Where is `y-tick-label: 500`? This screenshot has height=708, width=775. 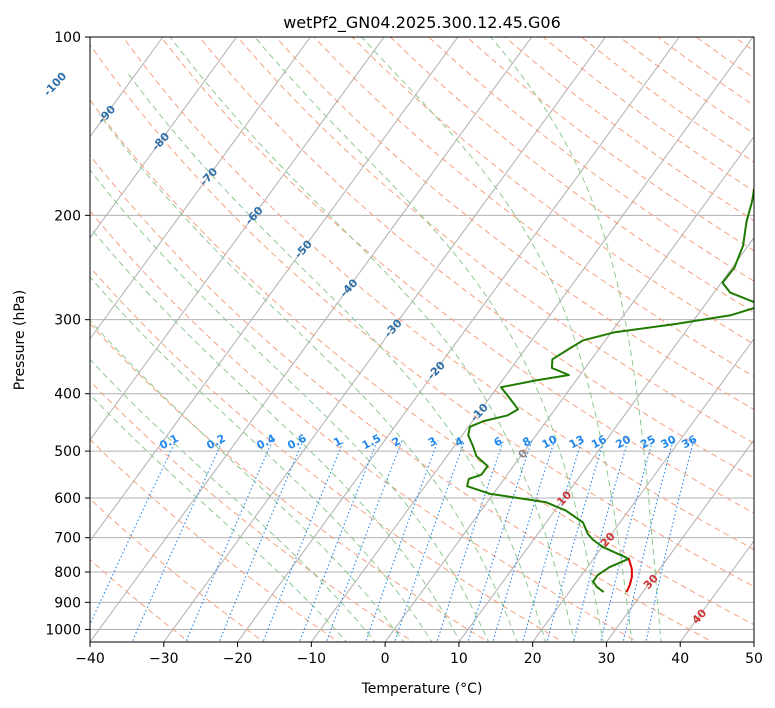 y-tick-label: 500 is located at coordinates (67, 452).